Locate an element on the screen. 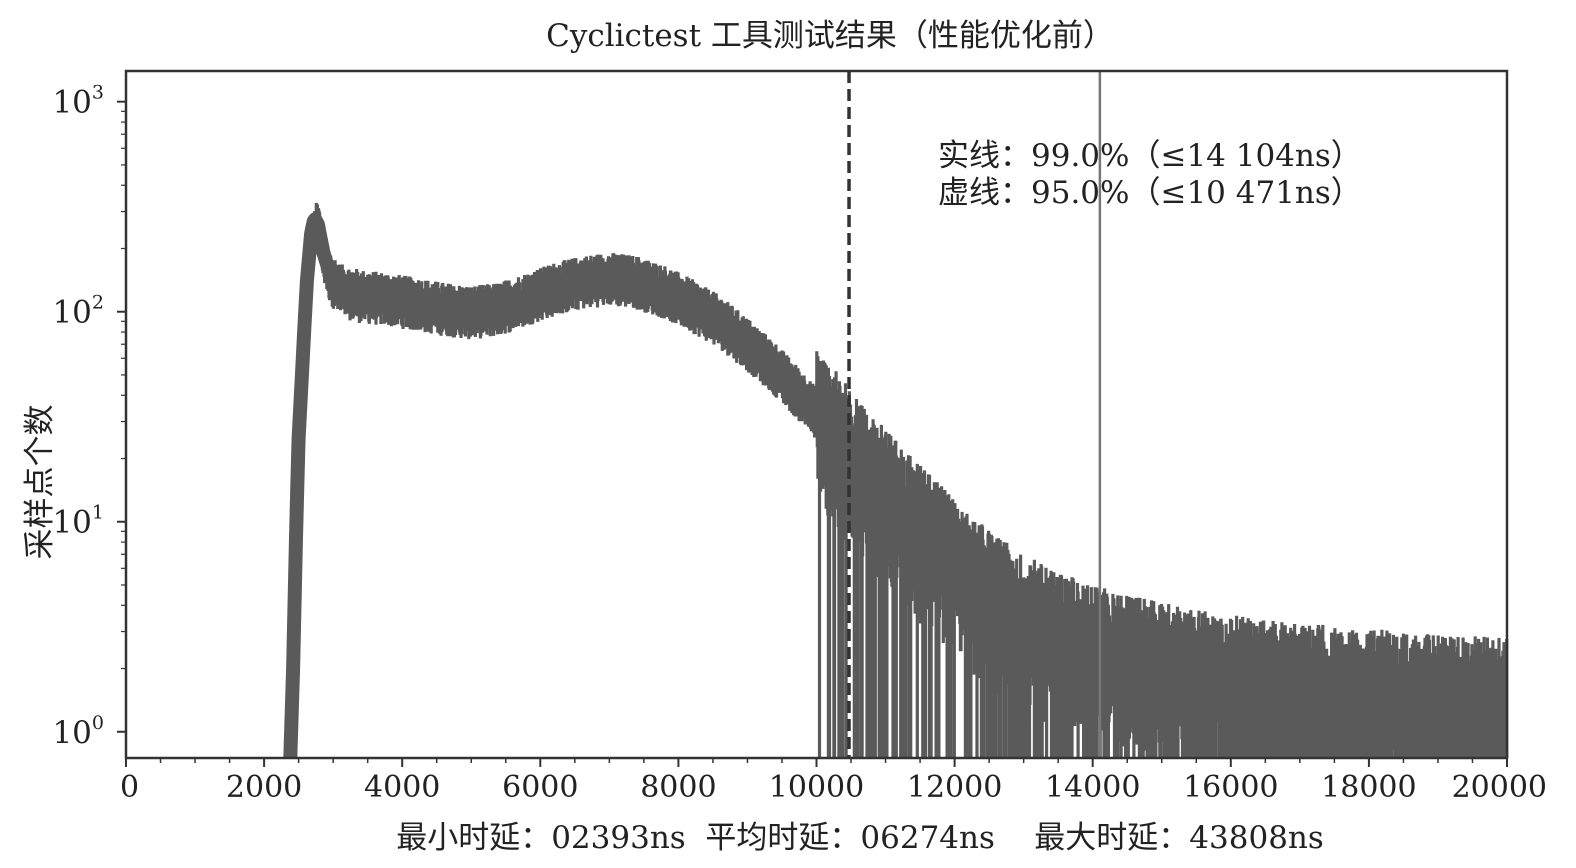 This screenshot has height=868, width=1576. y-tick-label: 10² is located at coordinates (78, 311).